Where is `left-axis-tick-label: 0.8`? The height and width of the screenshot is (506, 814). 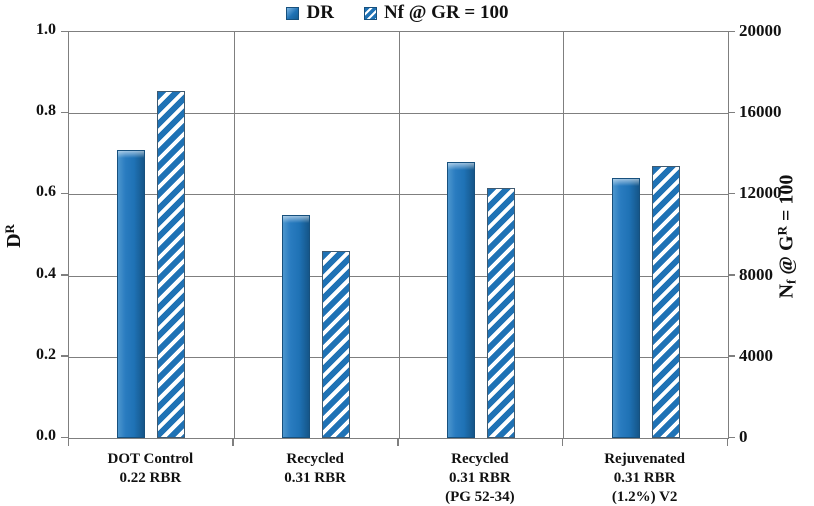
left-axis-tick-label: 0.8 is located at coordinates (46, 111).